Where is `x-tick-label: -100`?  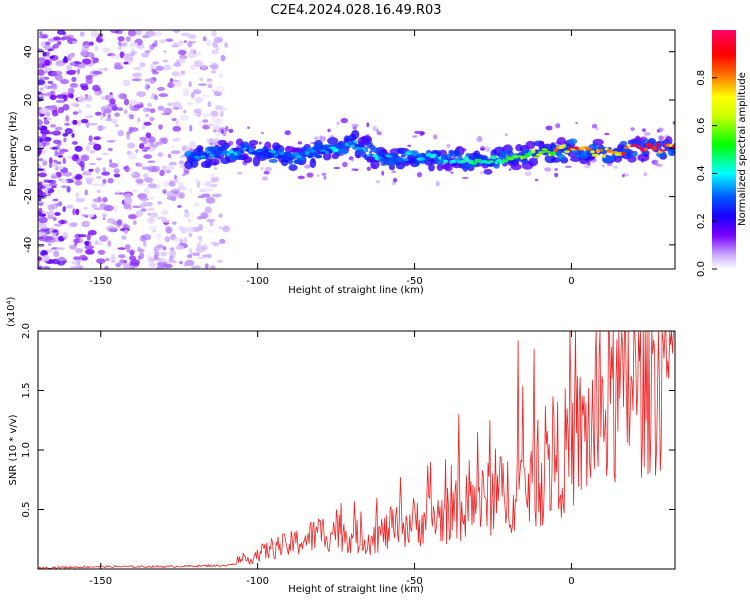 x-tick-label: -100 is located at coordinates (257, 581).